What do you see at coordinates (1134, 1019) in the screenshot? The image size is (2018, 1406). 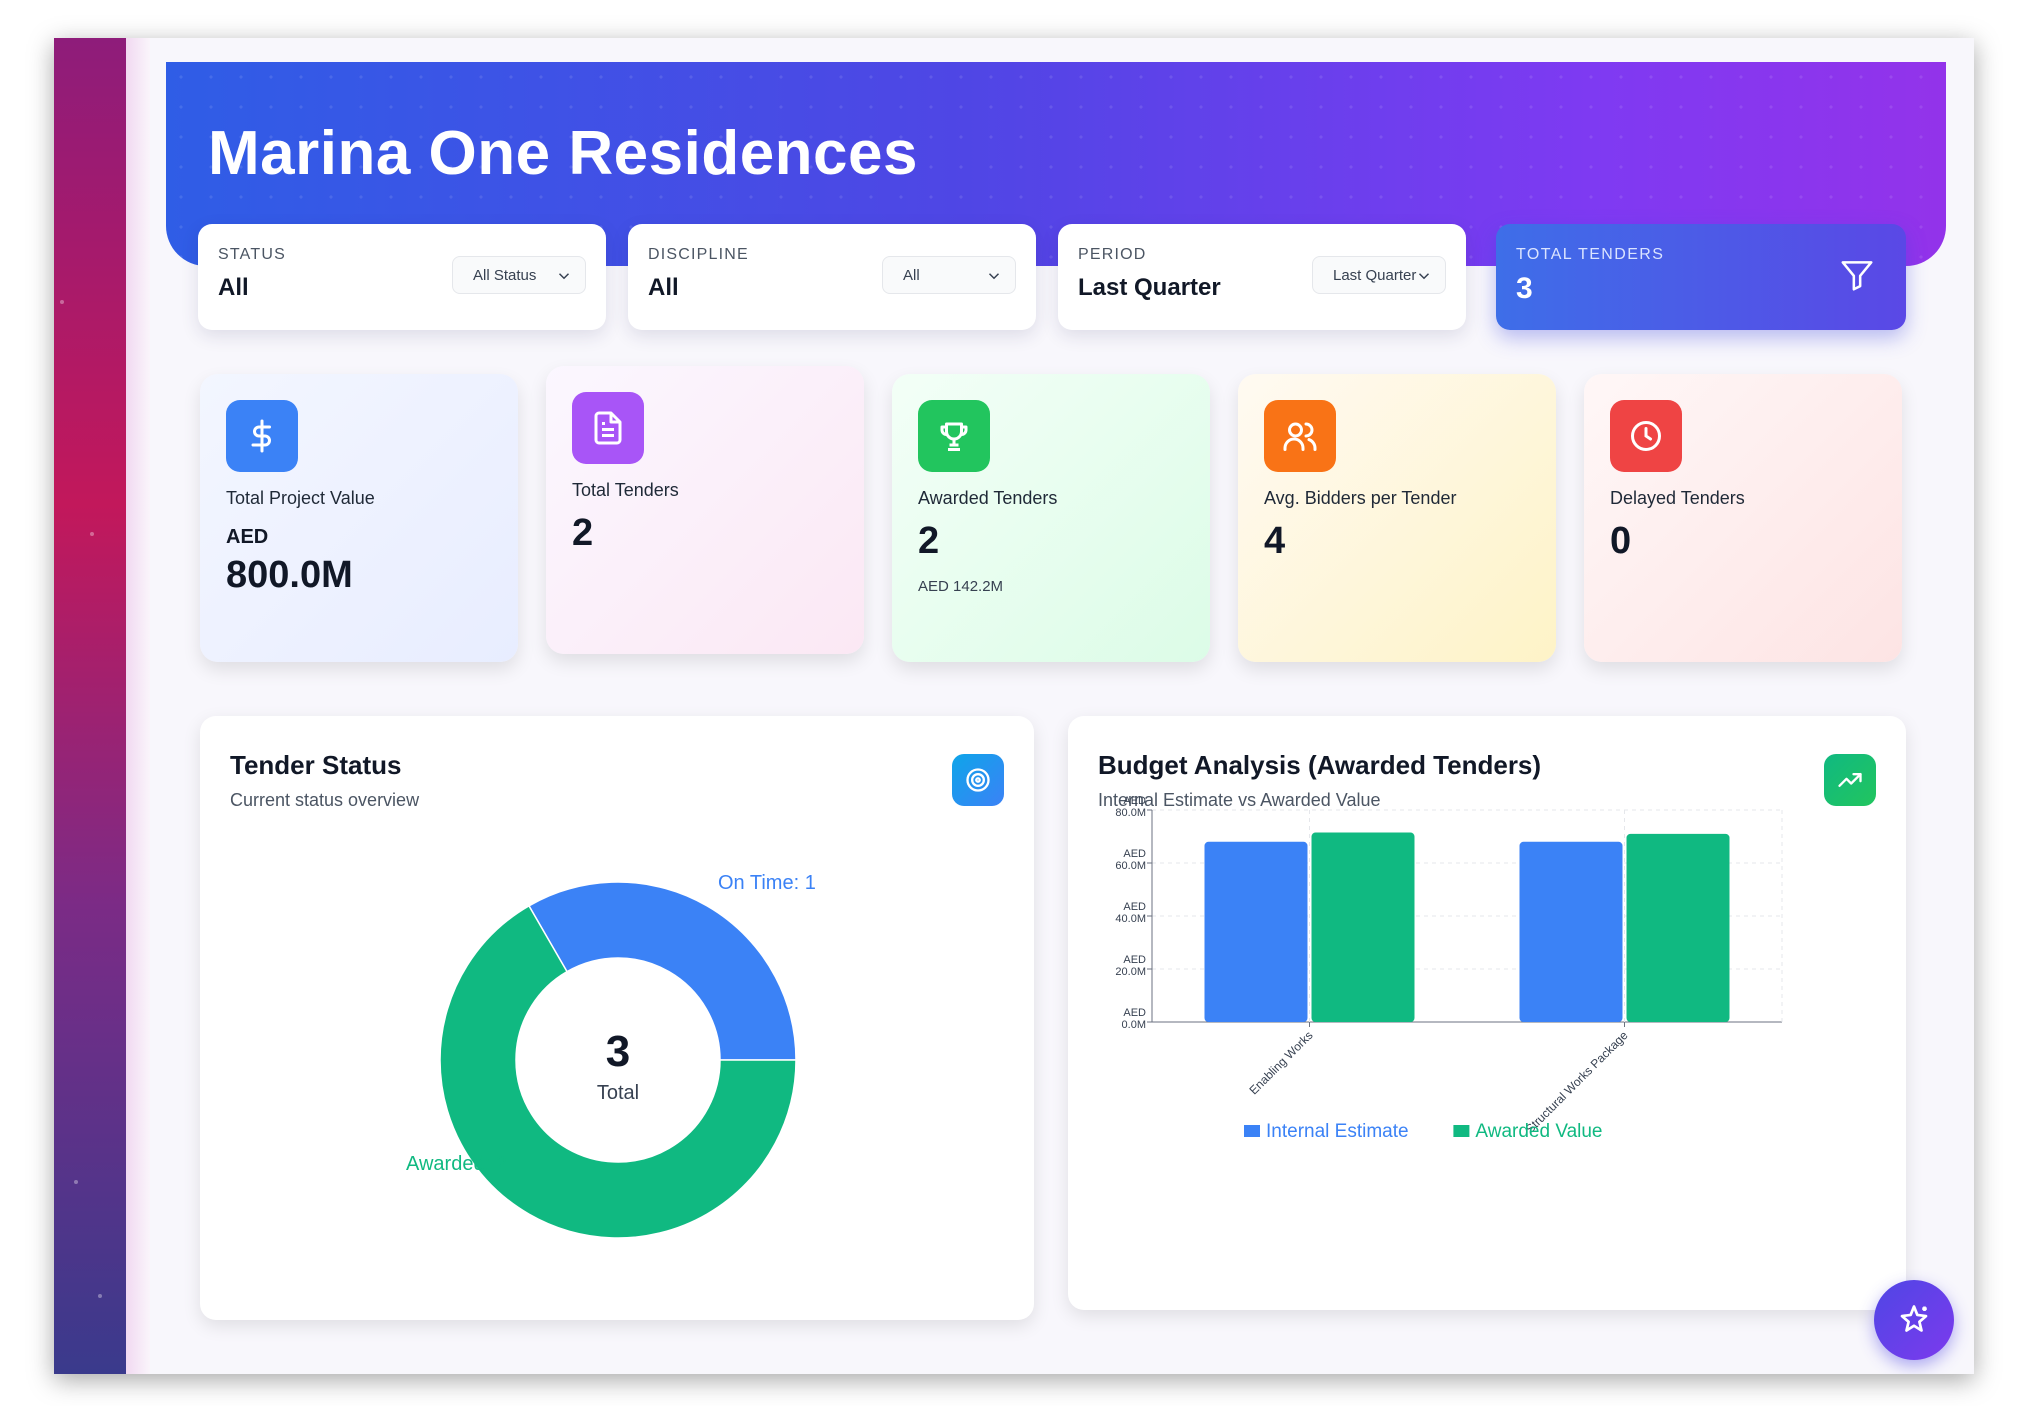 I see `y-tick-label: AED 0.0M` at bounding box center [1134, 1019].